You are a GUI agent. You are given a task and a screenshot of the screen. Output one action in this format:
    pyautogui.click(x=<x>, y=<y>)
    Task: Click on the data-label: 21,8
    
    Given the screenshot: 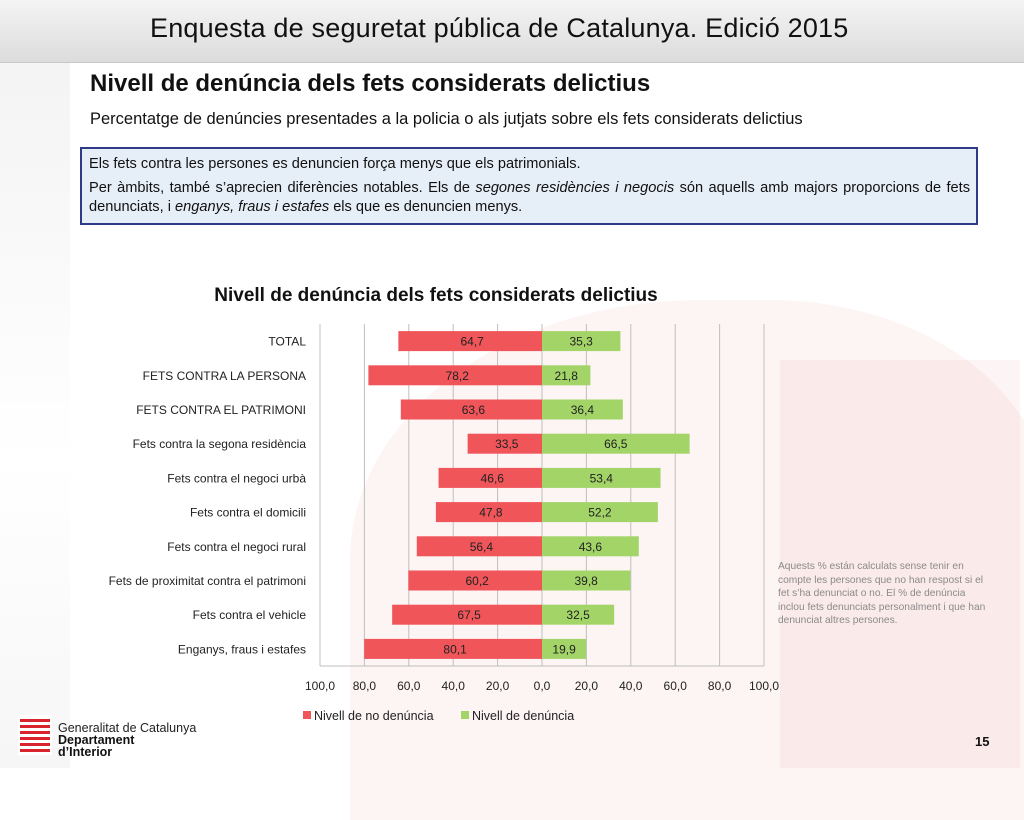 What is the action you would take?
    pyautogui.click(x=567, y=376)
    